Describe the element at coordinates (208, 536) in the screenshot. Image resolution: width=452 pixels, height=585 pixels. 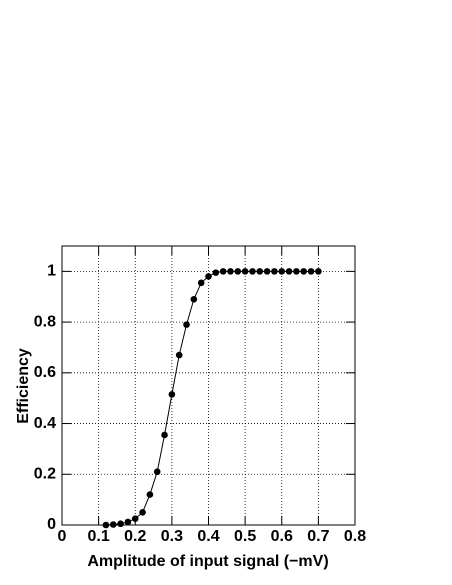
I see `x-tick-label: 0.4` at that location.